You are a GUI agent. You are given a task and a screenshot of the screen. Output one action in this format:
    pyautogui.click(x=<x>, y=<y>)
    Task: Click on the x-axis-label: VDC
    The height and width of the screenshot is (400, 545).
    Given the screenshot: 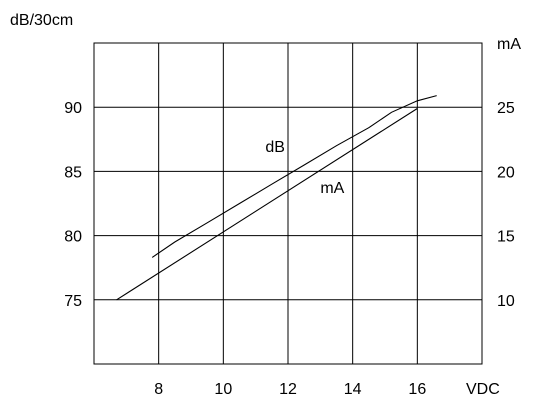 What is the action you would take?
    pyautogui.click(x=483, y=389)
    